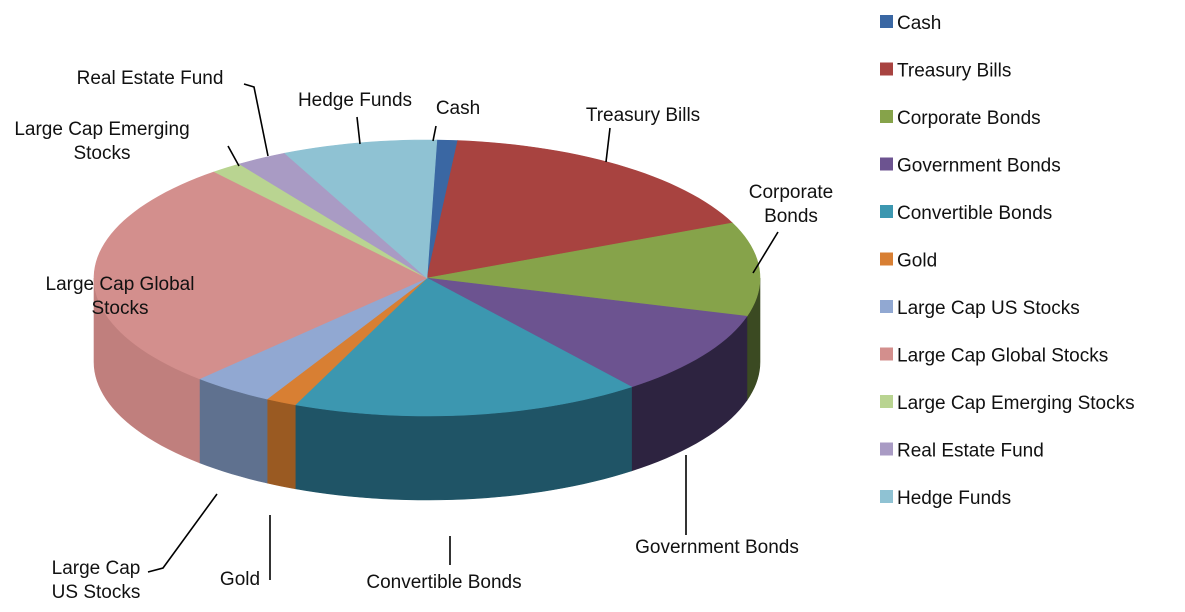 This screenshot has width=1185, height=612. I want to click on slice-large-cap-us-stocks, so click(313, 338).